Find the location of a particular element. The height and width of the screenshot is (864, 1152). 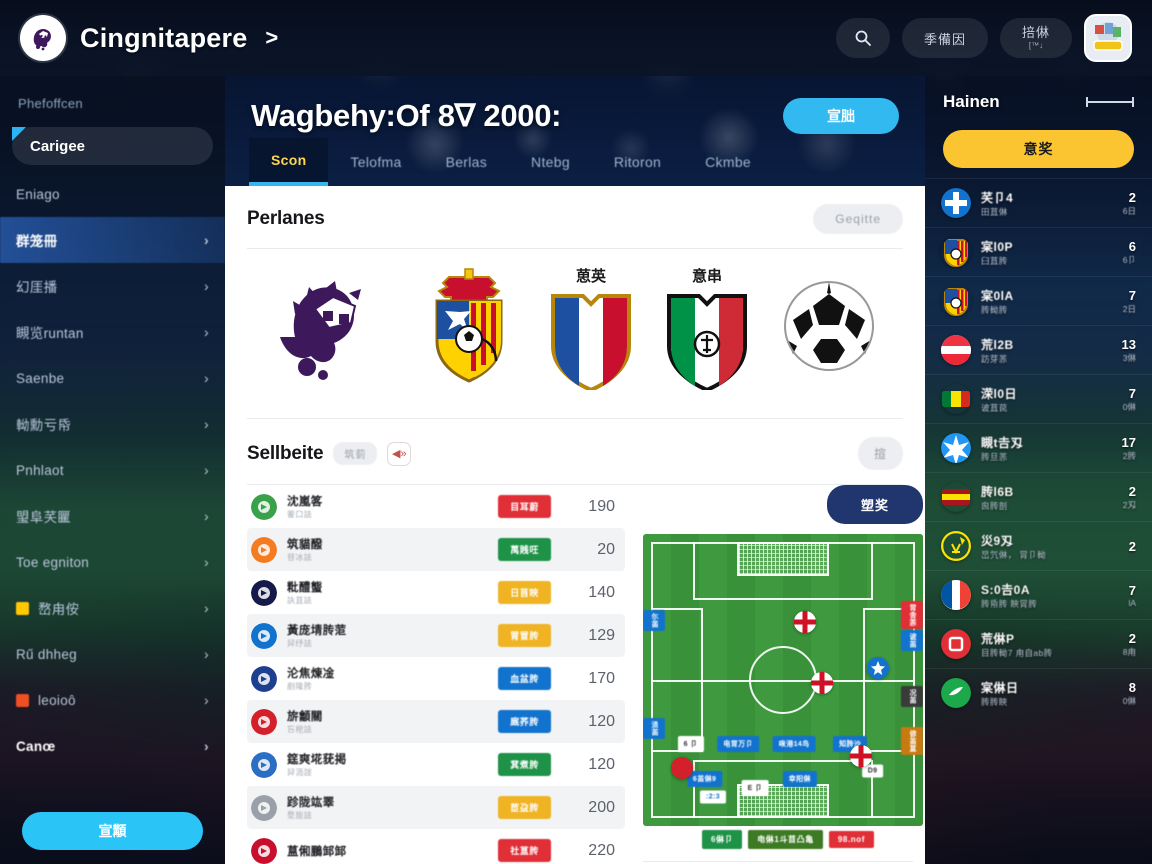

list-item: 瞡t𠮷刄 䏝旦䓇 17 2䏝 is located at coordinates (1038, 447).